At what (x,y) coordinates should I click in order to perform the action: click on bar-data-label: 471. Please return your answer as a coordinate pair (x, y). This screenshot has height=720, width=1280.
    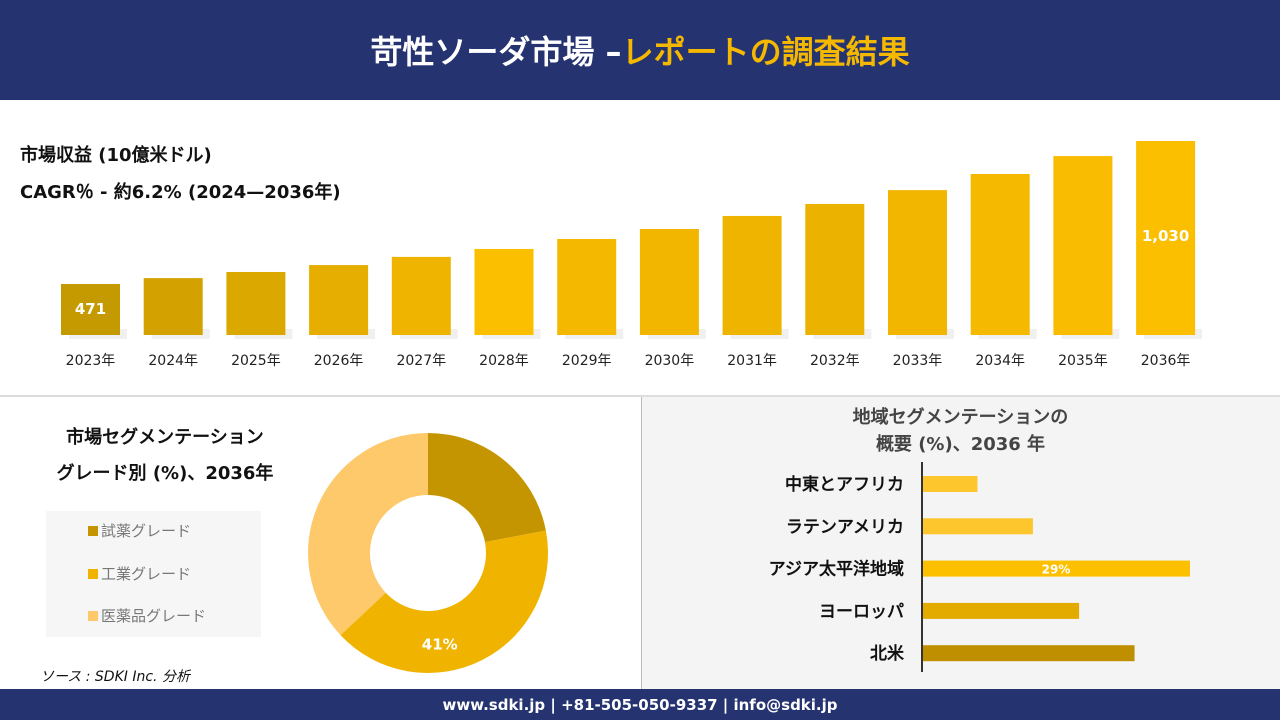
    Looking at the image, I should click on (90, 309).